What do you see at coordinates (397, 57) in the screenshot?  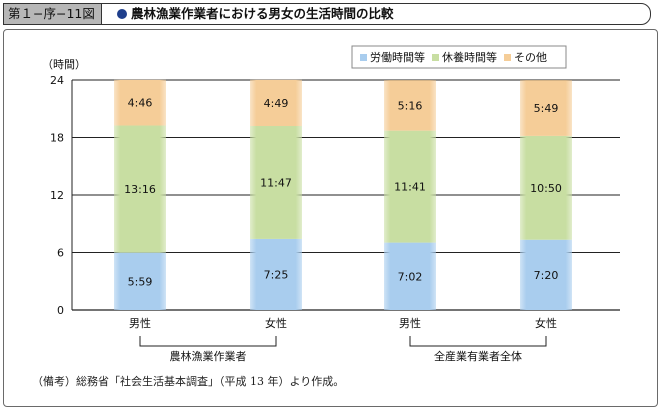 I see `legend-label: 労働時間等` at bounding box center [397, 57].